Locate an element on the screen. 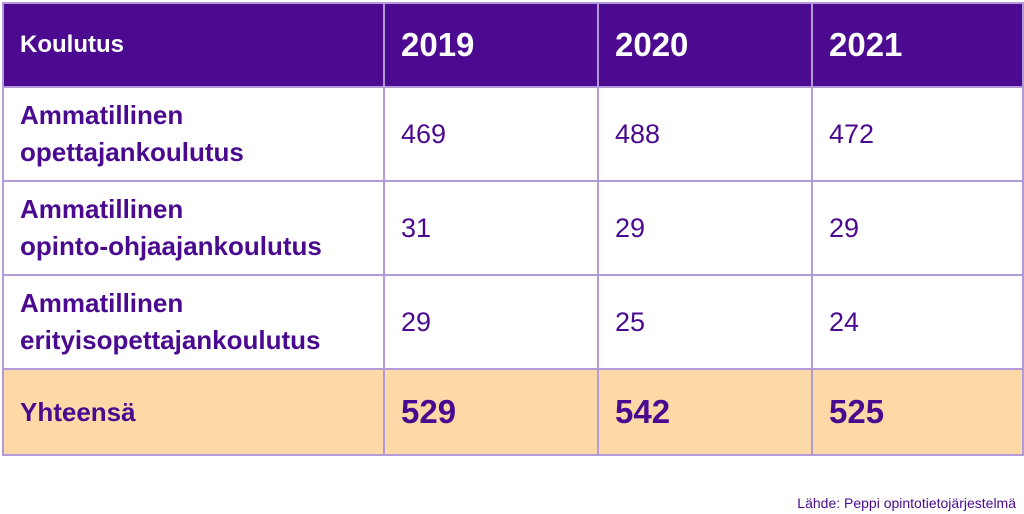 Image resolution: width=1024 pixels, height=514 pixels. column-header-2021: 2021 is located at coordinates (917, 45).